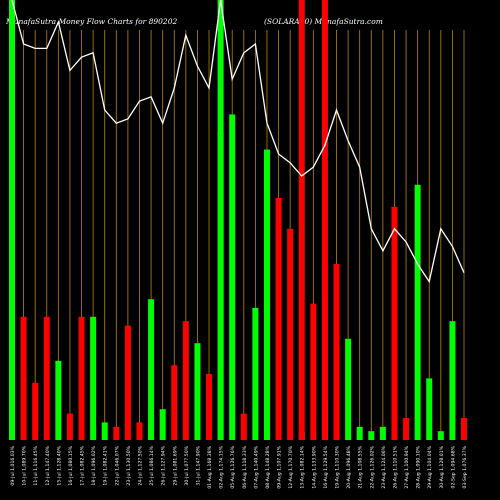  I want to click on x-tick-label: 06-Aug 1,118.33%, so click(245, 466).